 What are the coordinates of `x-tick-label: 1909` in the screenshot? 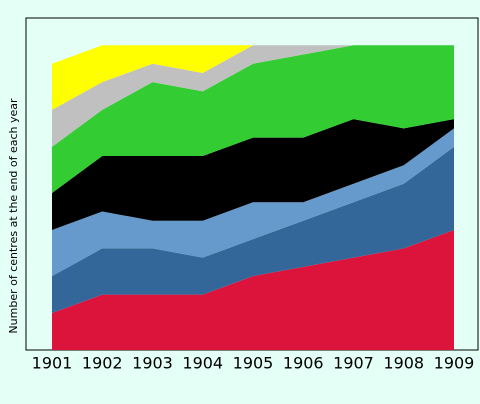 It's located at (454, 363).